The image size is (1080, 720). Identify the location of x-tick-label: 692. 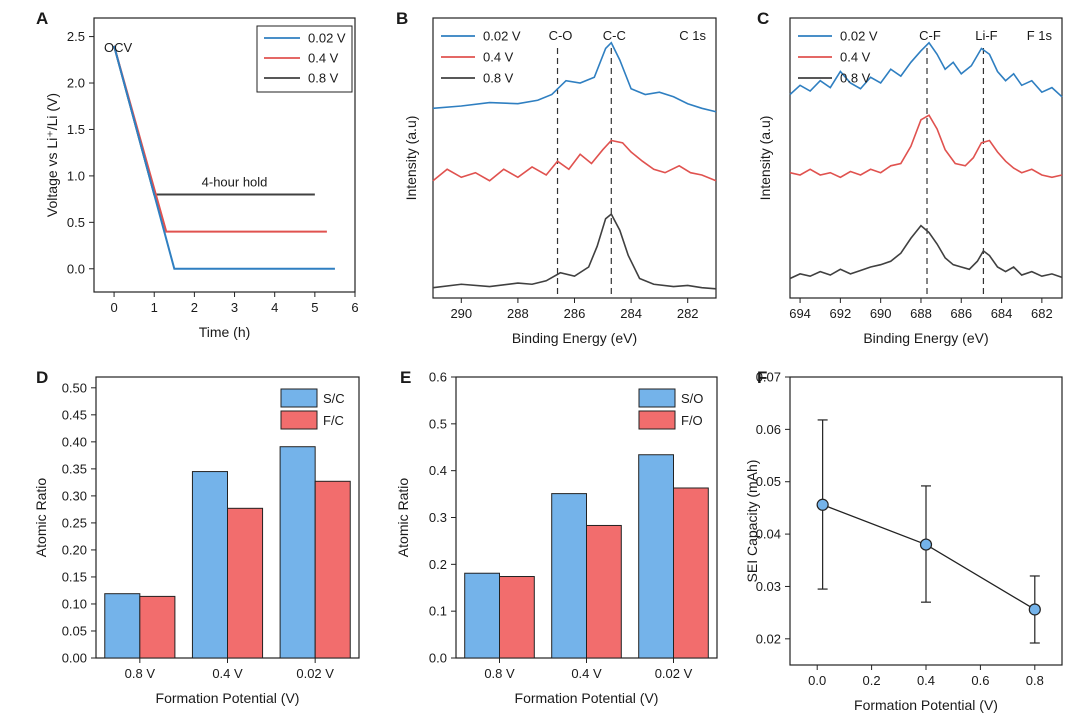
(841, 313).